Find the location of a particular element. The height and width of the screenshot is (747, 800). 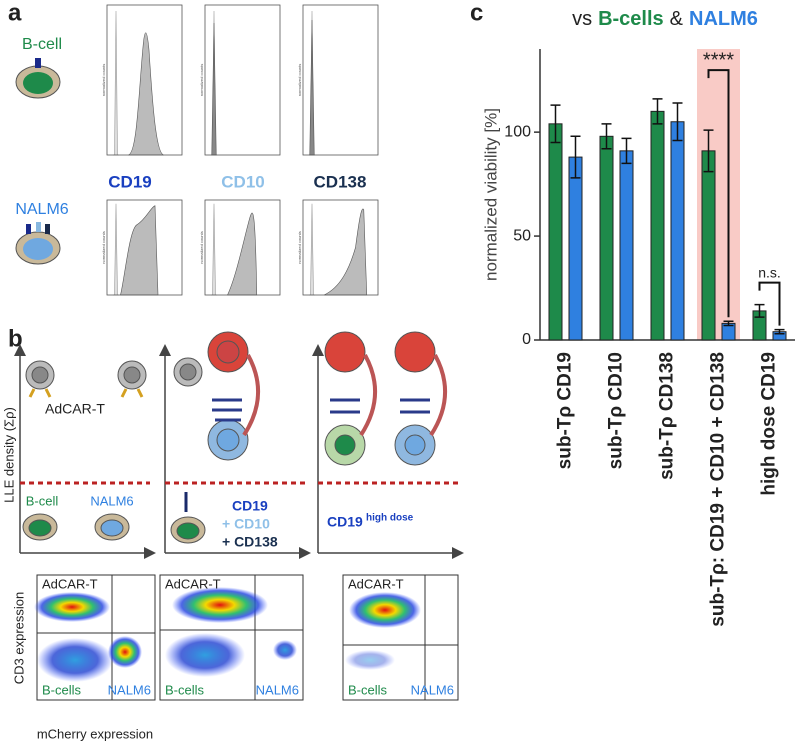

title-word: vs is located at coordinates (582, 19).